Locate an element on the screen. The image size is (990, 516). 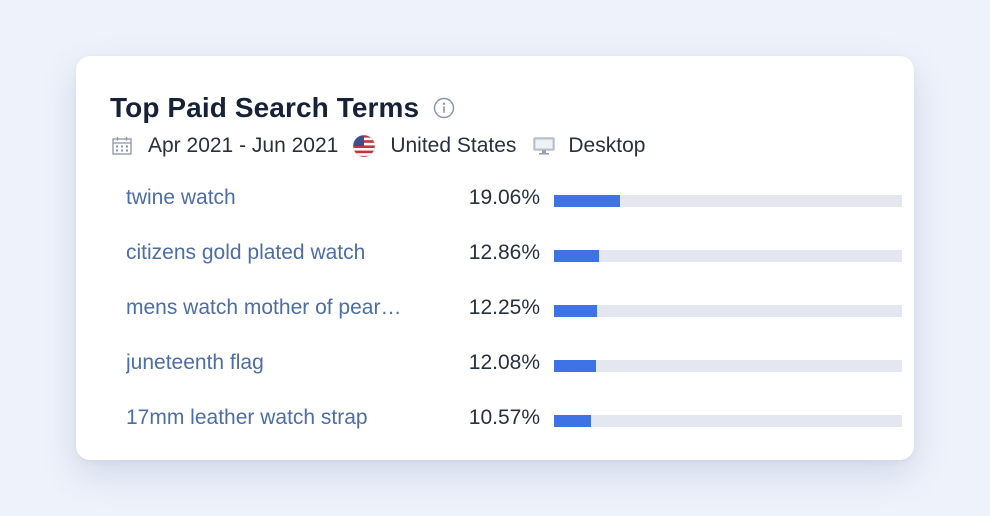
list-item: twine watch 19.06% is located at coordinates (495, 199).